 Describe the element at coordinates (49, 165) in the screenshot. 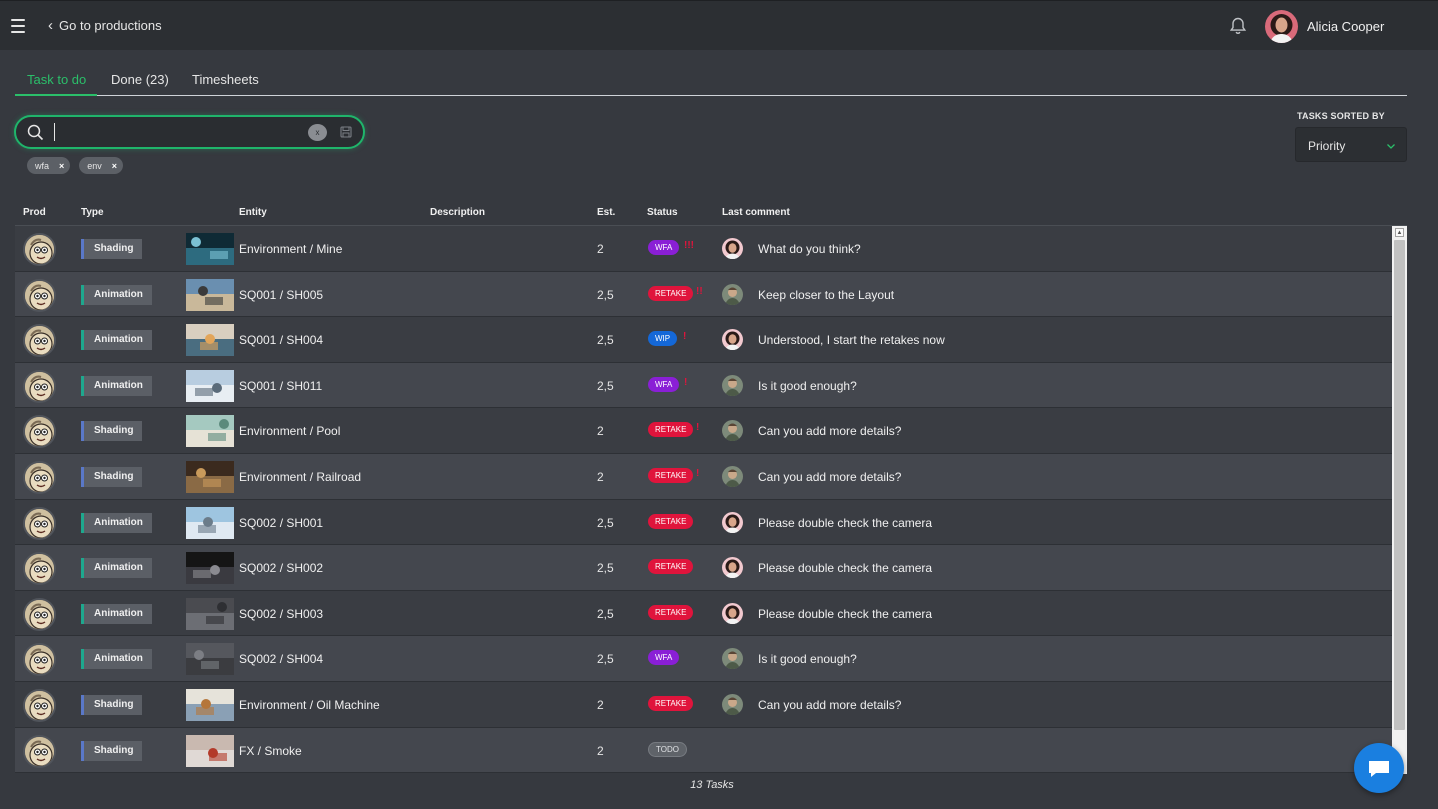

I see `filter-chip: wfa ×` at that location.